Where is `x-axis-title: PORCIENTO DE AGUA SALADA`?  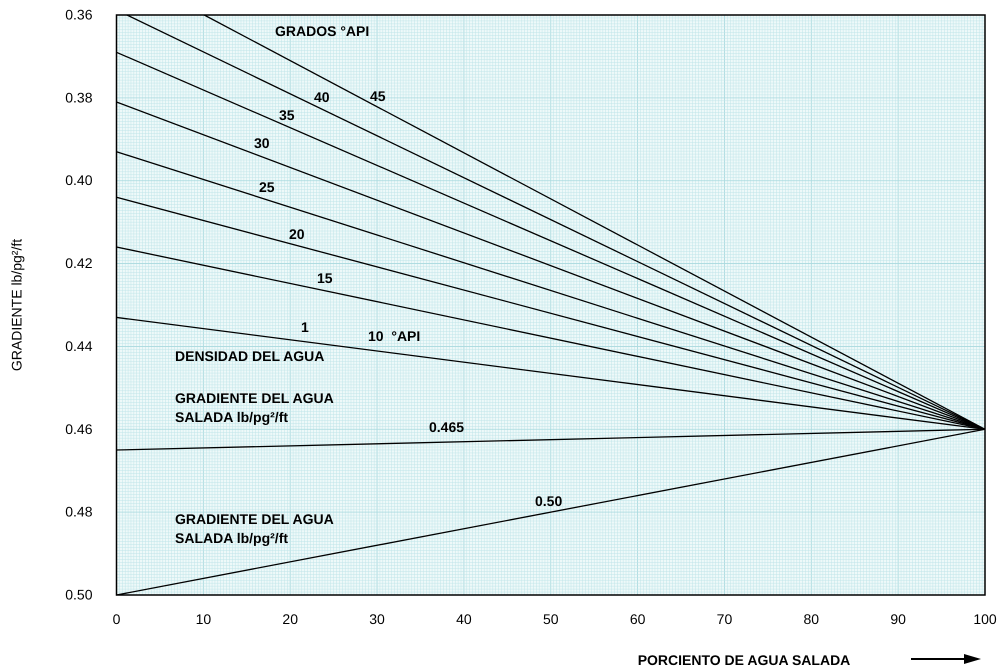 x-axis-title: PORCIENTO DE AGUA SALADA is located at coordinates (744, 660).